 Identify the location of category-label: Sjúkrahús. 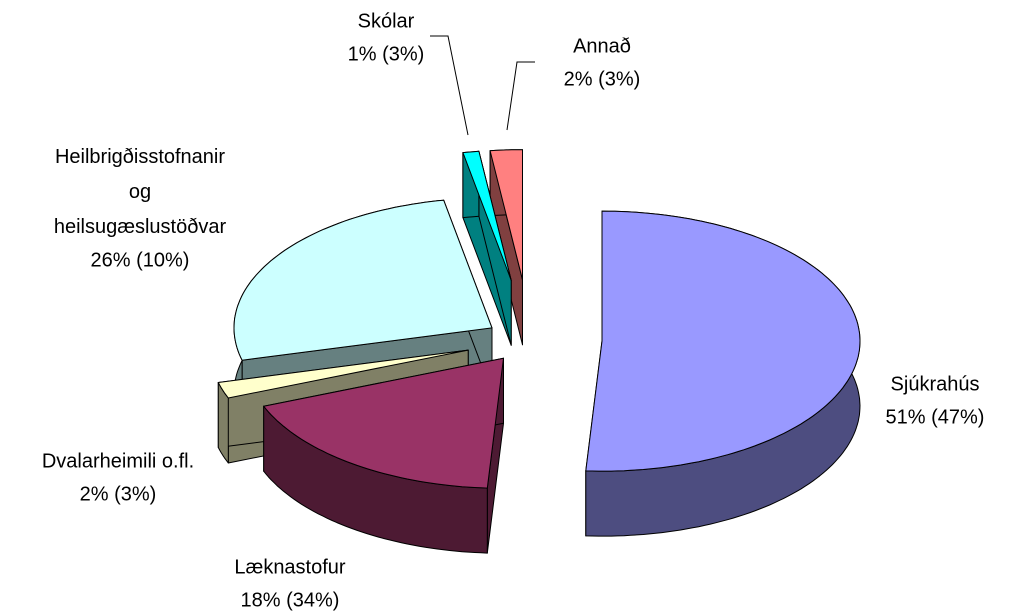
(935, 384).